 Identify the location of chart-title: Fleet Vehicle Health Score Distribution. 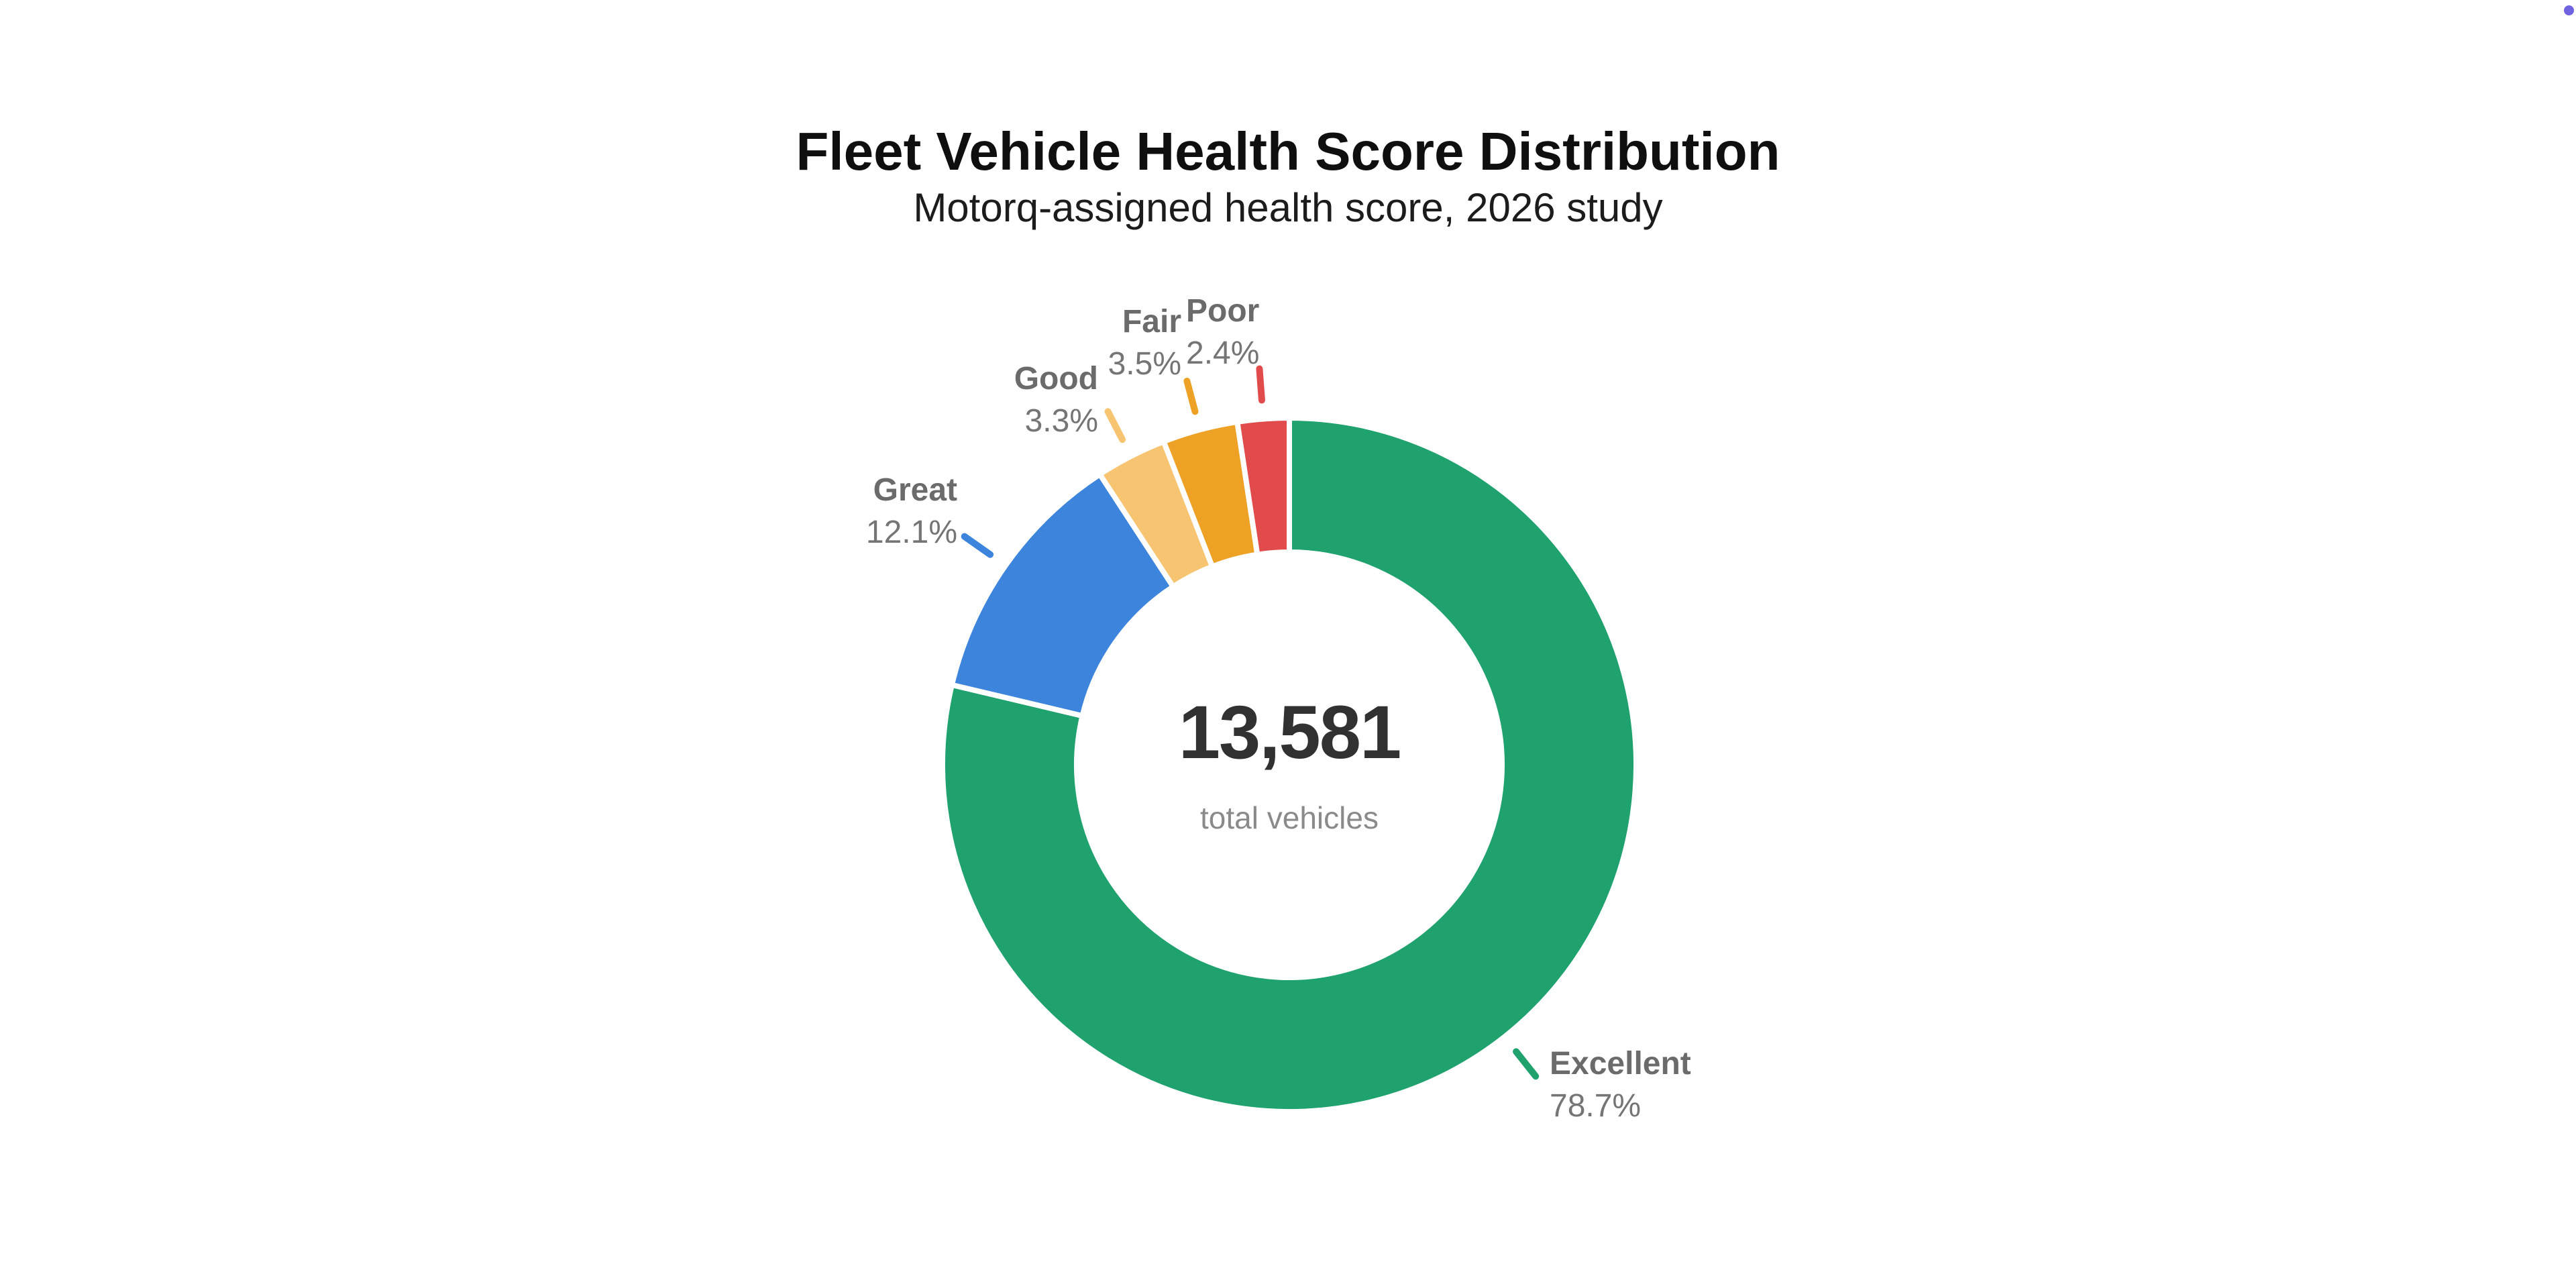
(1288, 151).